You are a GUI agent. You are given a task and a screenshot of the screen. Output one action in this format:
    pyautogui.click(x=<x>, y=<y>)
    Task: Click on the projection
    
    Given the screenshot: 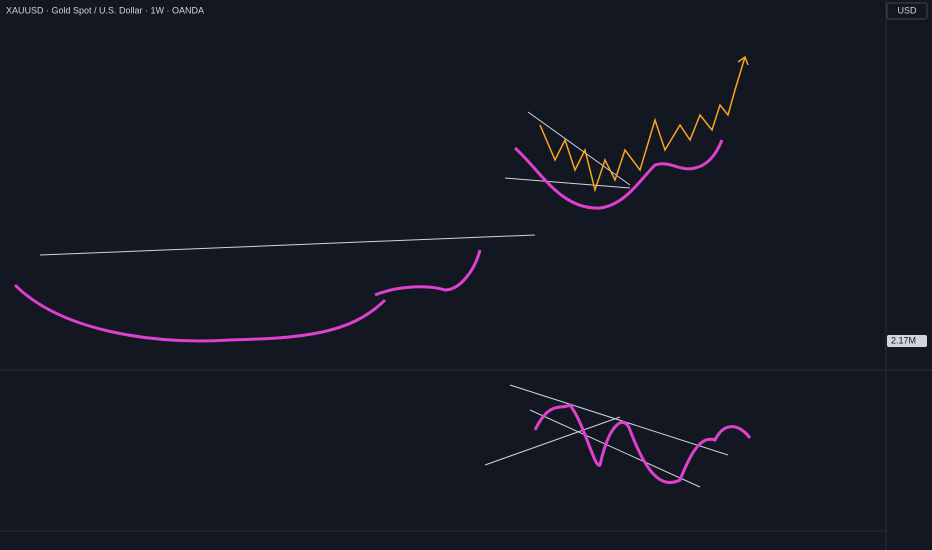 What is the action you would take?
    pyautogui.click(x=644, y=124)
    